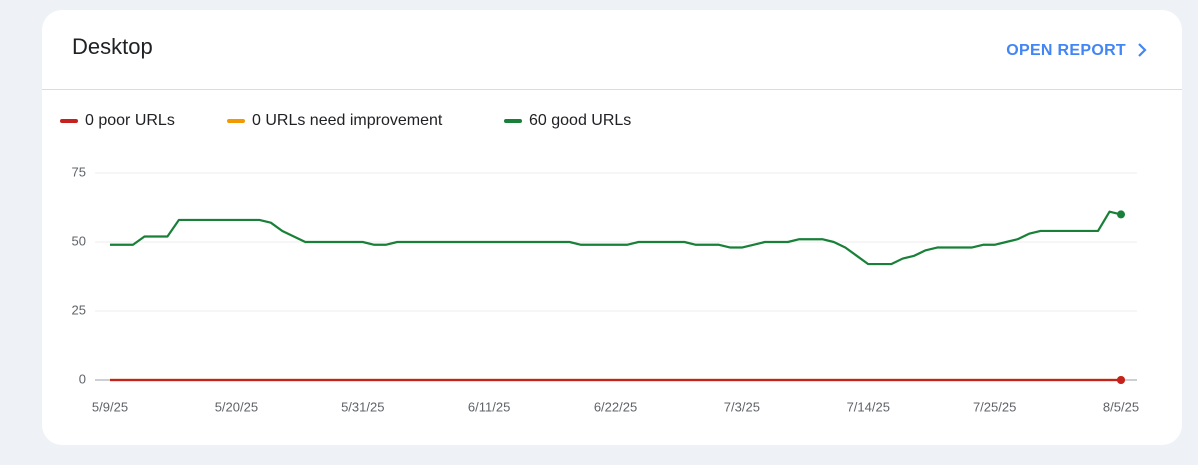 This screenshot has width=1198, height=465. I want to click on legend-label: 0 poor URLs, so click(130, 120).